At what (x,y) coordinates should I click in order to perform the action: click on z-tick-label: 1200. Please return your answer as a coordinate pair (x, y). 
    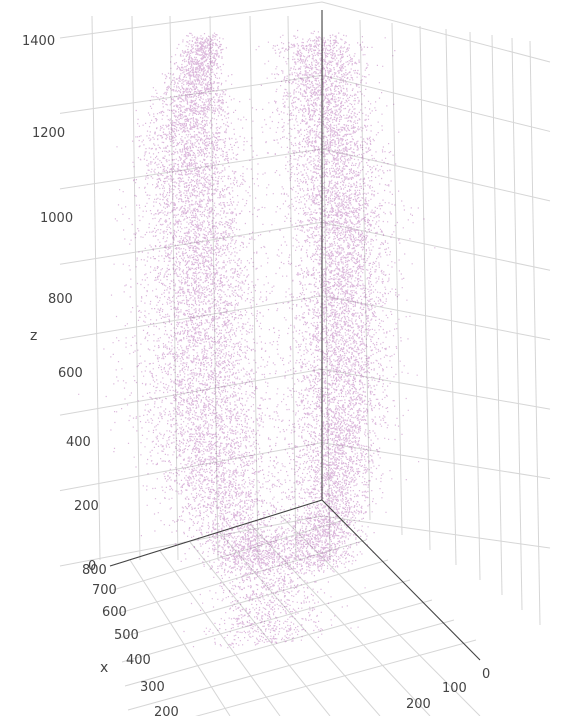
    Looking at the image, I should click on (48, 133).